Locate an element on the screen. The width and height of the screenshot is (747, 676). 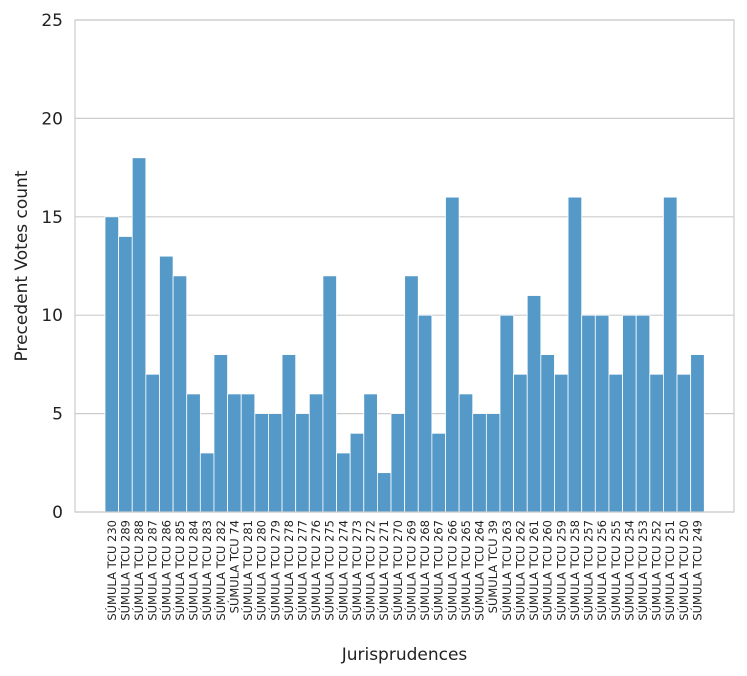
x-tick-label: SÚMULA TCU 252 is located at coordinates (656, 570).